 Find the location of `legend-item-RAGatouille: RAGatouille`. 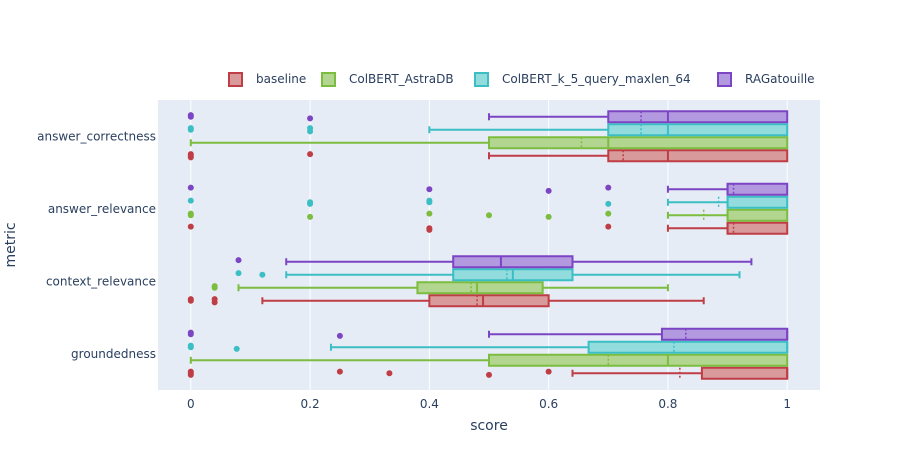

legend-item-RAGatouille: RAGatouille is located at coordinates (766, 79).